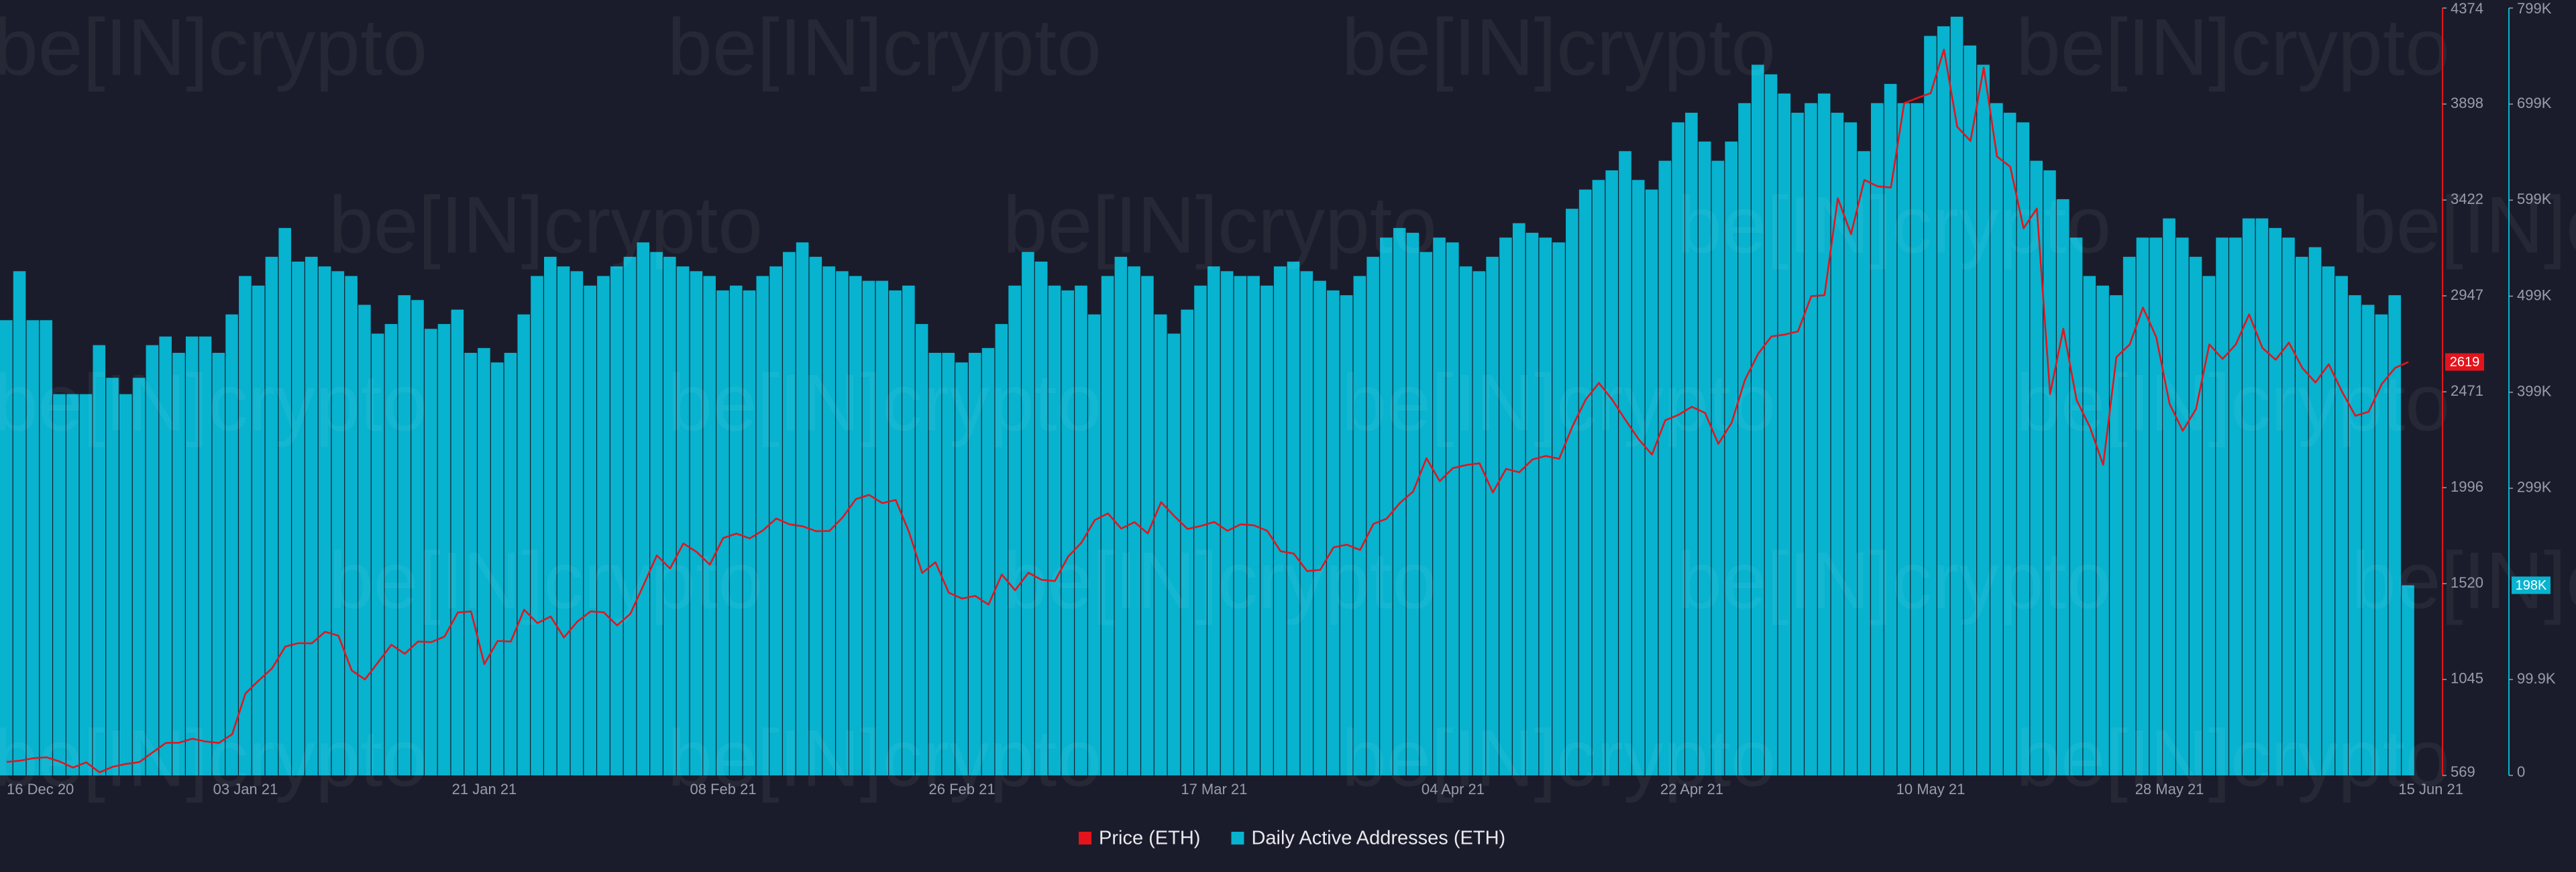  I want to click on y-tick-label: 3422, so click(2467, 198).